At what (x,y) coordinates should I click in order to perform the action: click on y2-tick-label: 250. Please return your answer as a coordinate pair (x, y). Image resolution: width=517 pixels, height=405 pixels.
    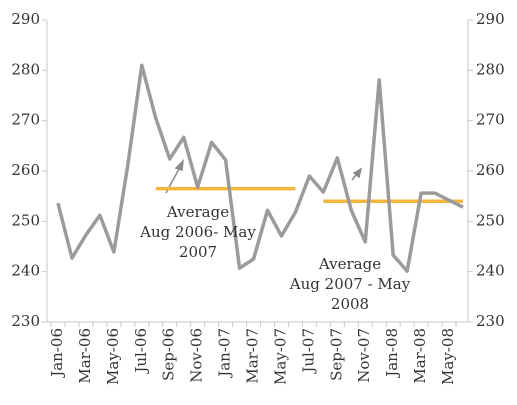
    Looking at the image, I should click on (490, 220).